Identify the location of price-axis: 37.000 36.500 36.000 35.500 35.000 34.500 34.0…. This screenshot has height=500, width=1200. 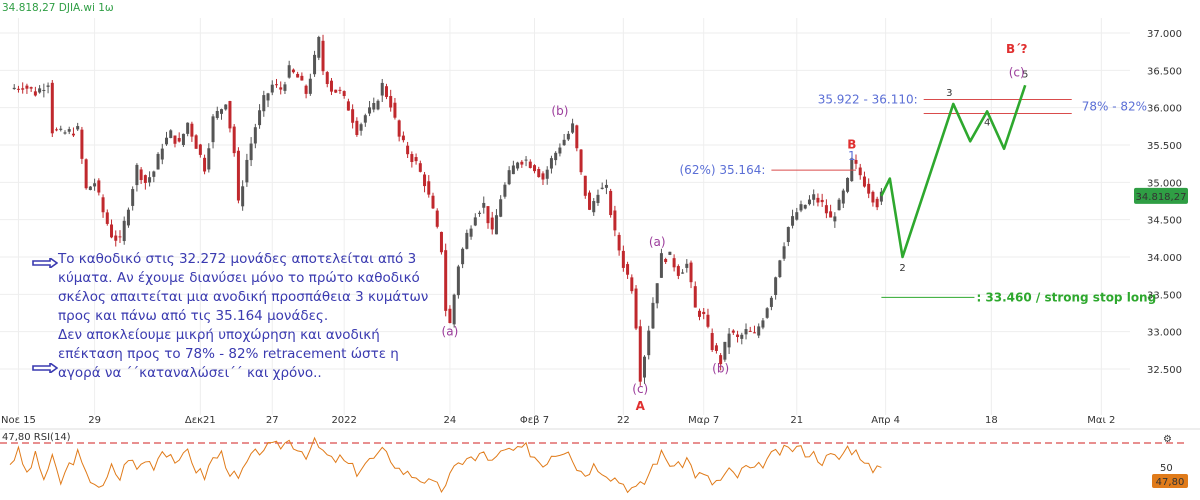
(1161, 202).